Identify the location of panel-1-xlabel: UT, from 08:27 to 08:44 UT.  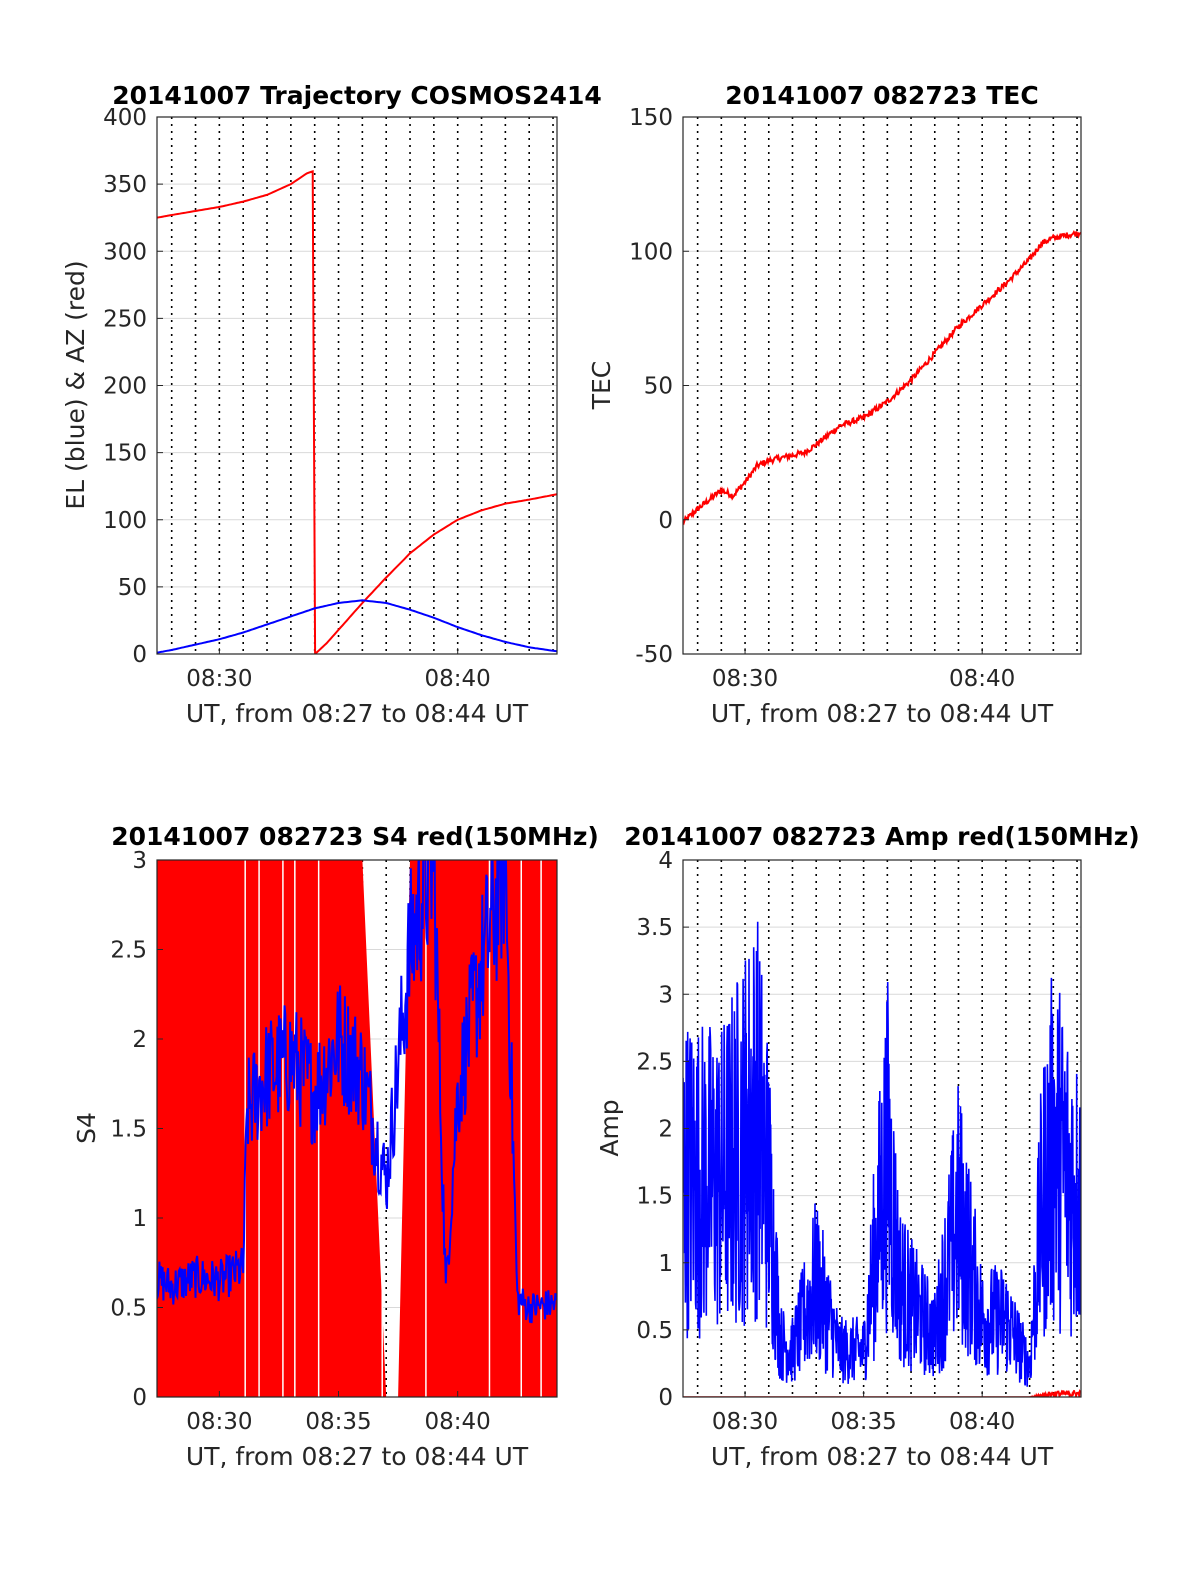
(882, 713).